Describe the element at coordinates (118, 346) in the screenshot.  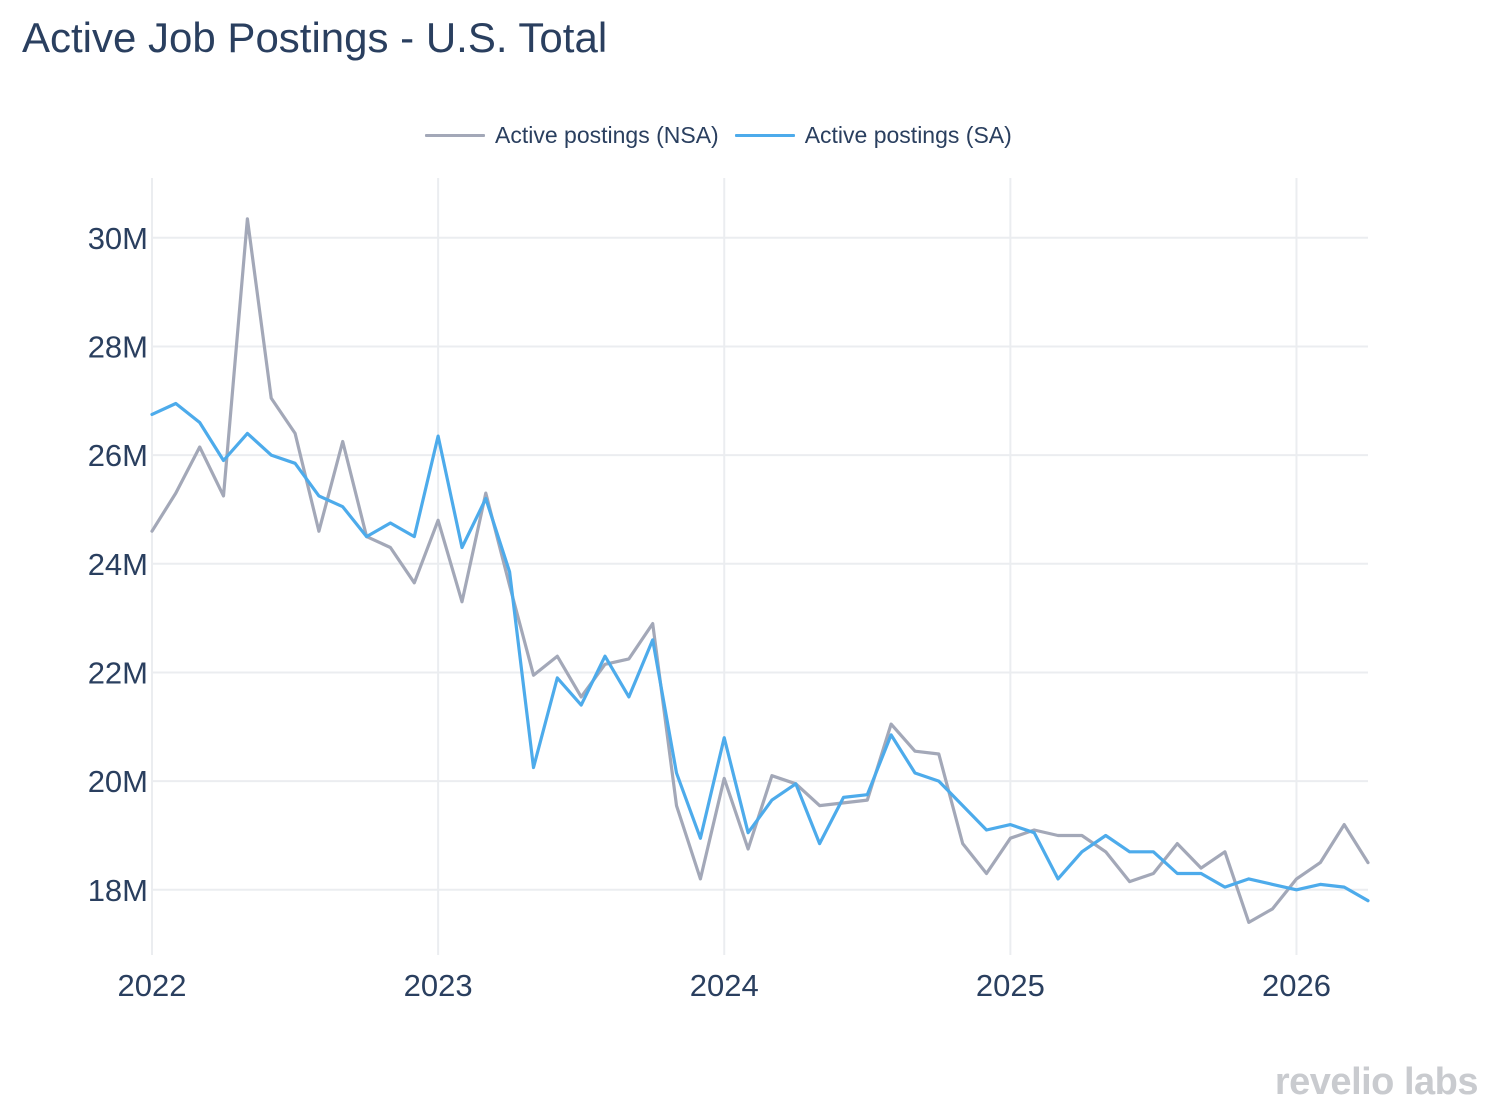
I see `y-tick-label: 28M` at that location.